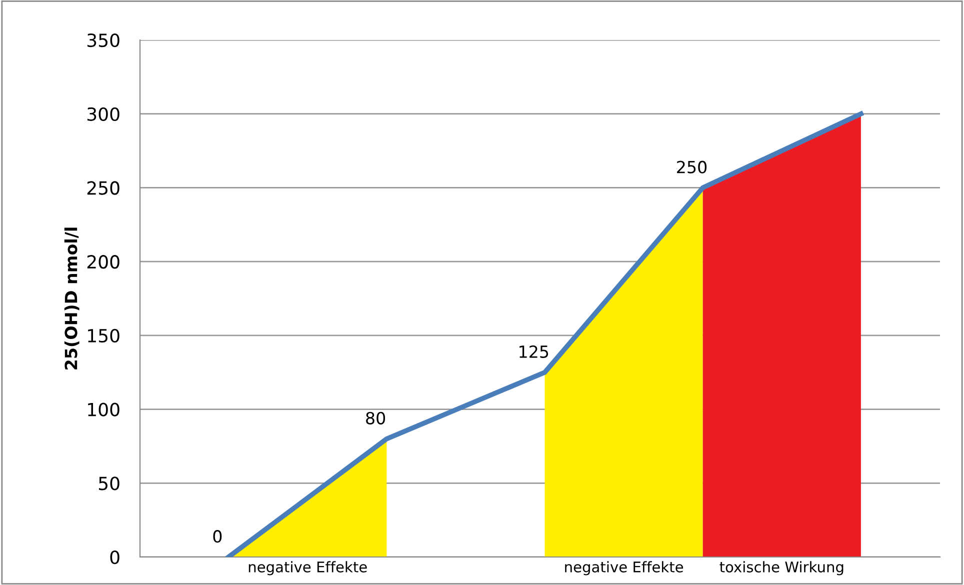  Describe the element at coordinates (109, 483) in the screenshot. I see `y-tick-label: 50` at that location.